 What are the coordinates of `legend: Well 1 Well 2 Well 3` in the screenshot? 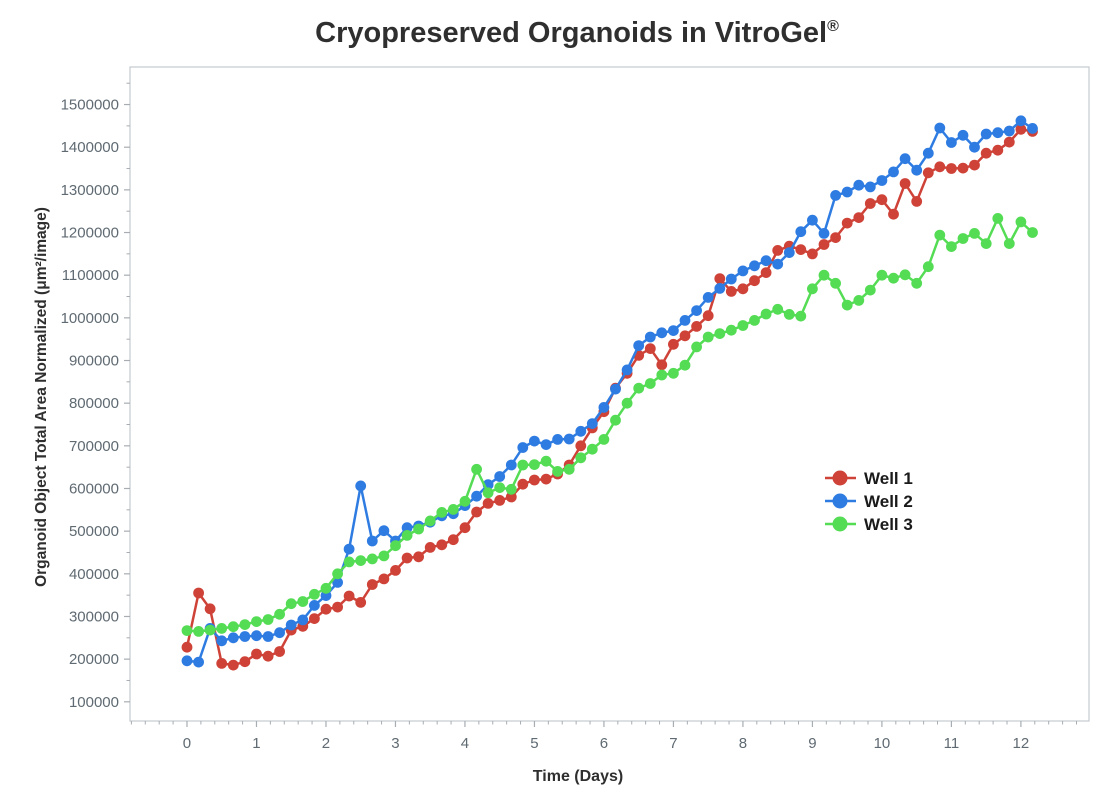 It's located at (869, 501).